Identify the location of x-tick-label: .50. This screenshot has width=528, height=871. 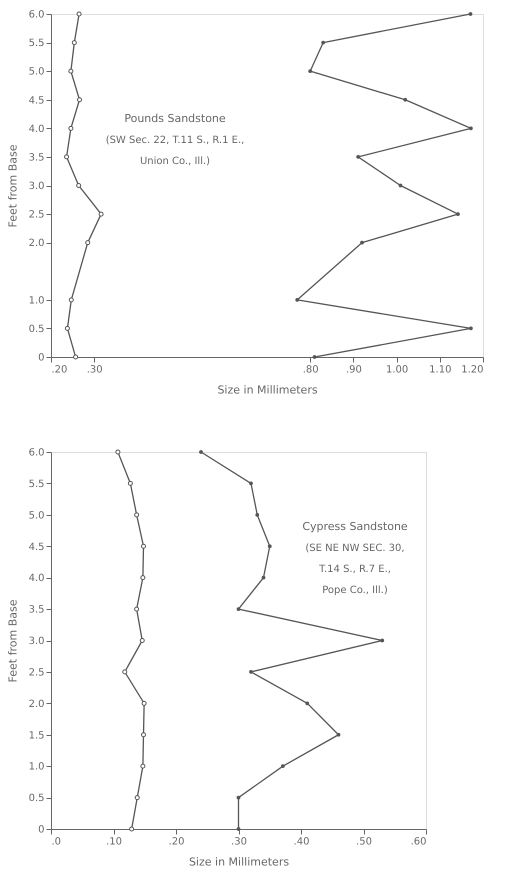
(364, 842).